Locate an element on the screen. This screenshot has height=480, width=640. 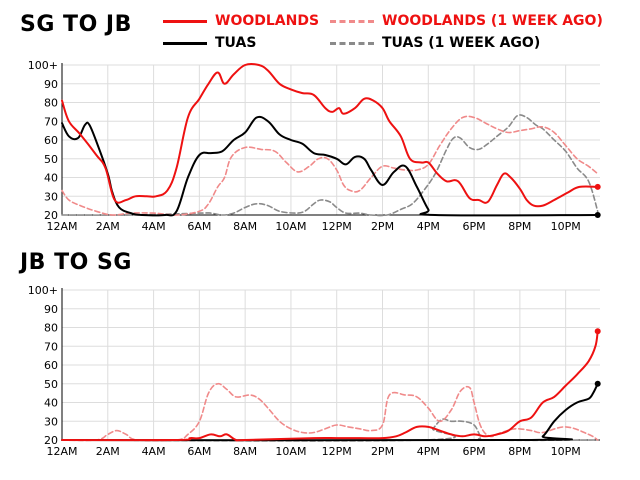
sg-to-jb-x-tick-label: 10PM is located at coordinates (566, 226).